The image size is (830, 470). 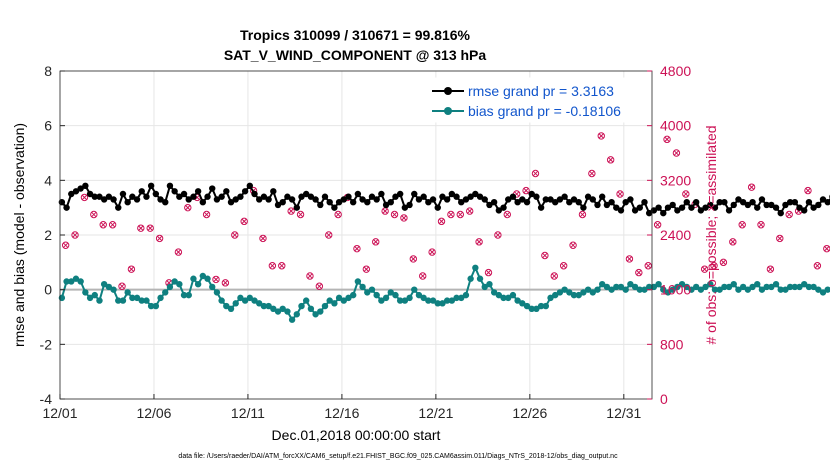 I want to click on left-y-tick-label: -2, so click(x=46, y=344).